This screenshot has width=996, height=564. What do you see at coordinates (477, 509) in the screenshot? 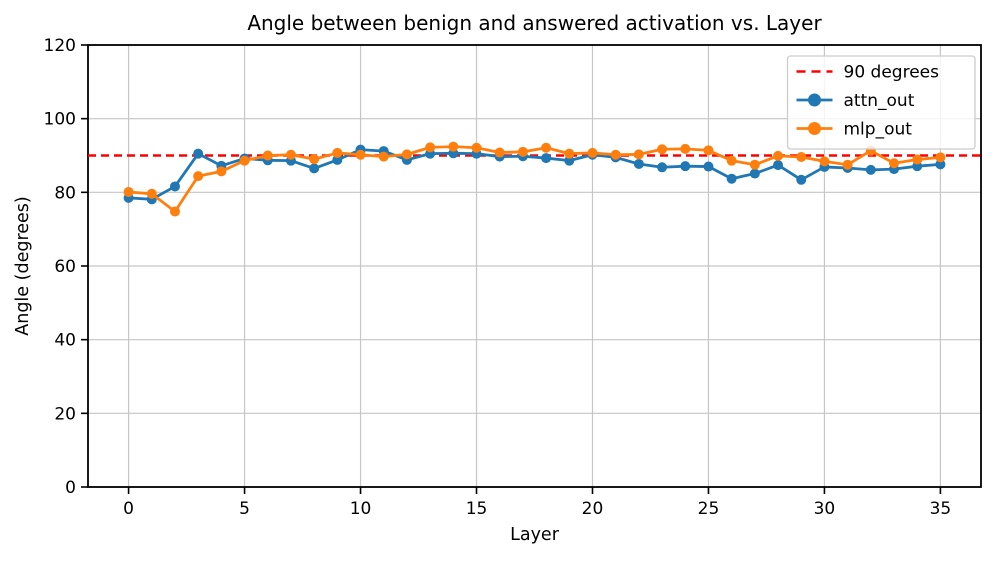
I see `x-tick-label: 15` at bounding box center [477, 509].